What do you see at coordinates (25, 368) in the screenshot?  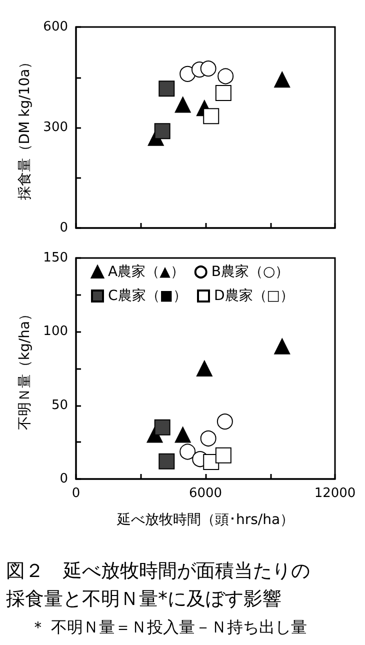 I see `y-axis-title: 不明Ｎ量（kg/ha）` at bounding box center [25, 368].